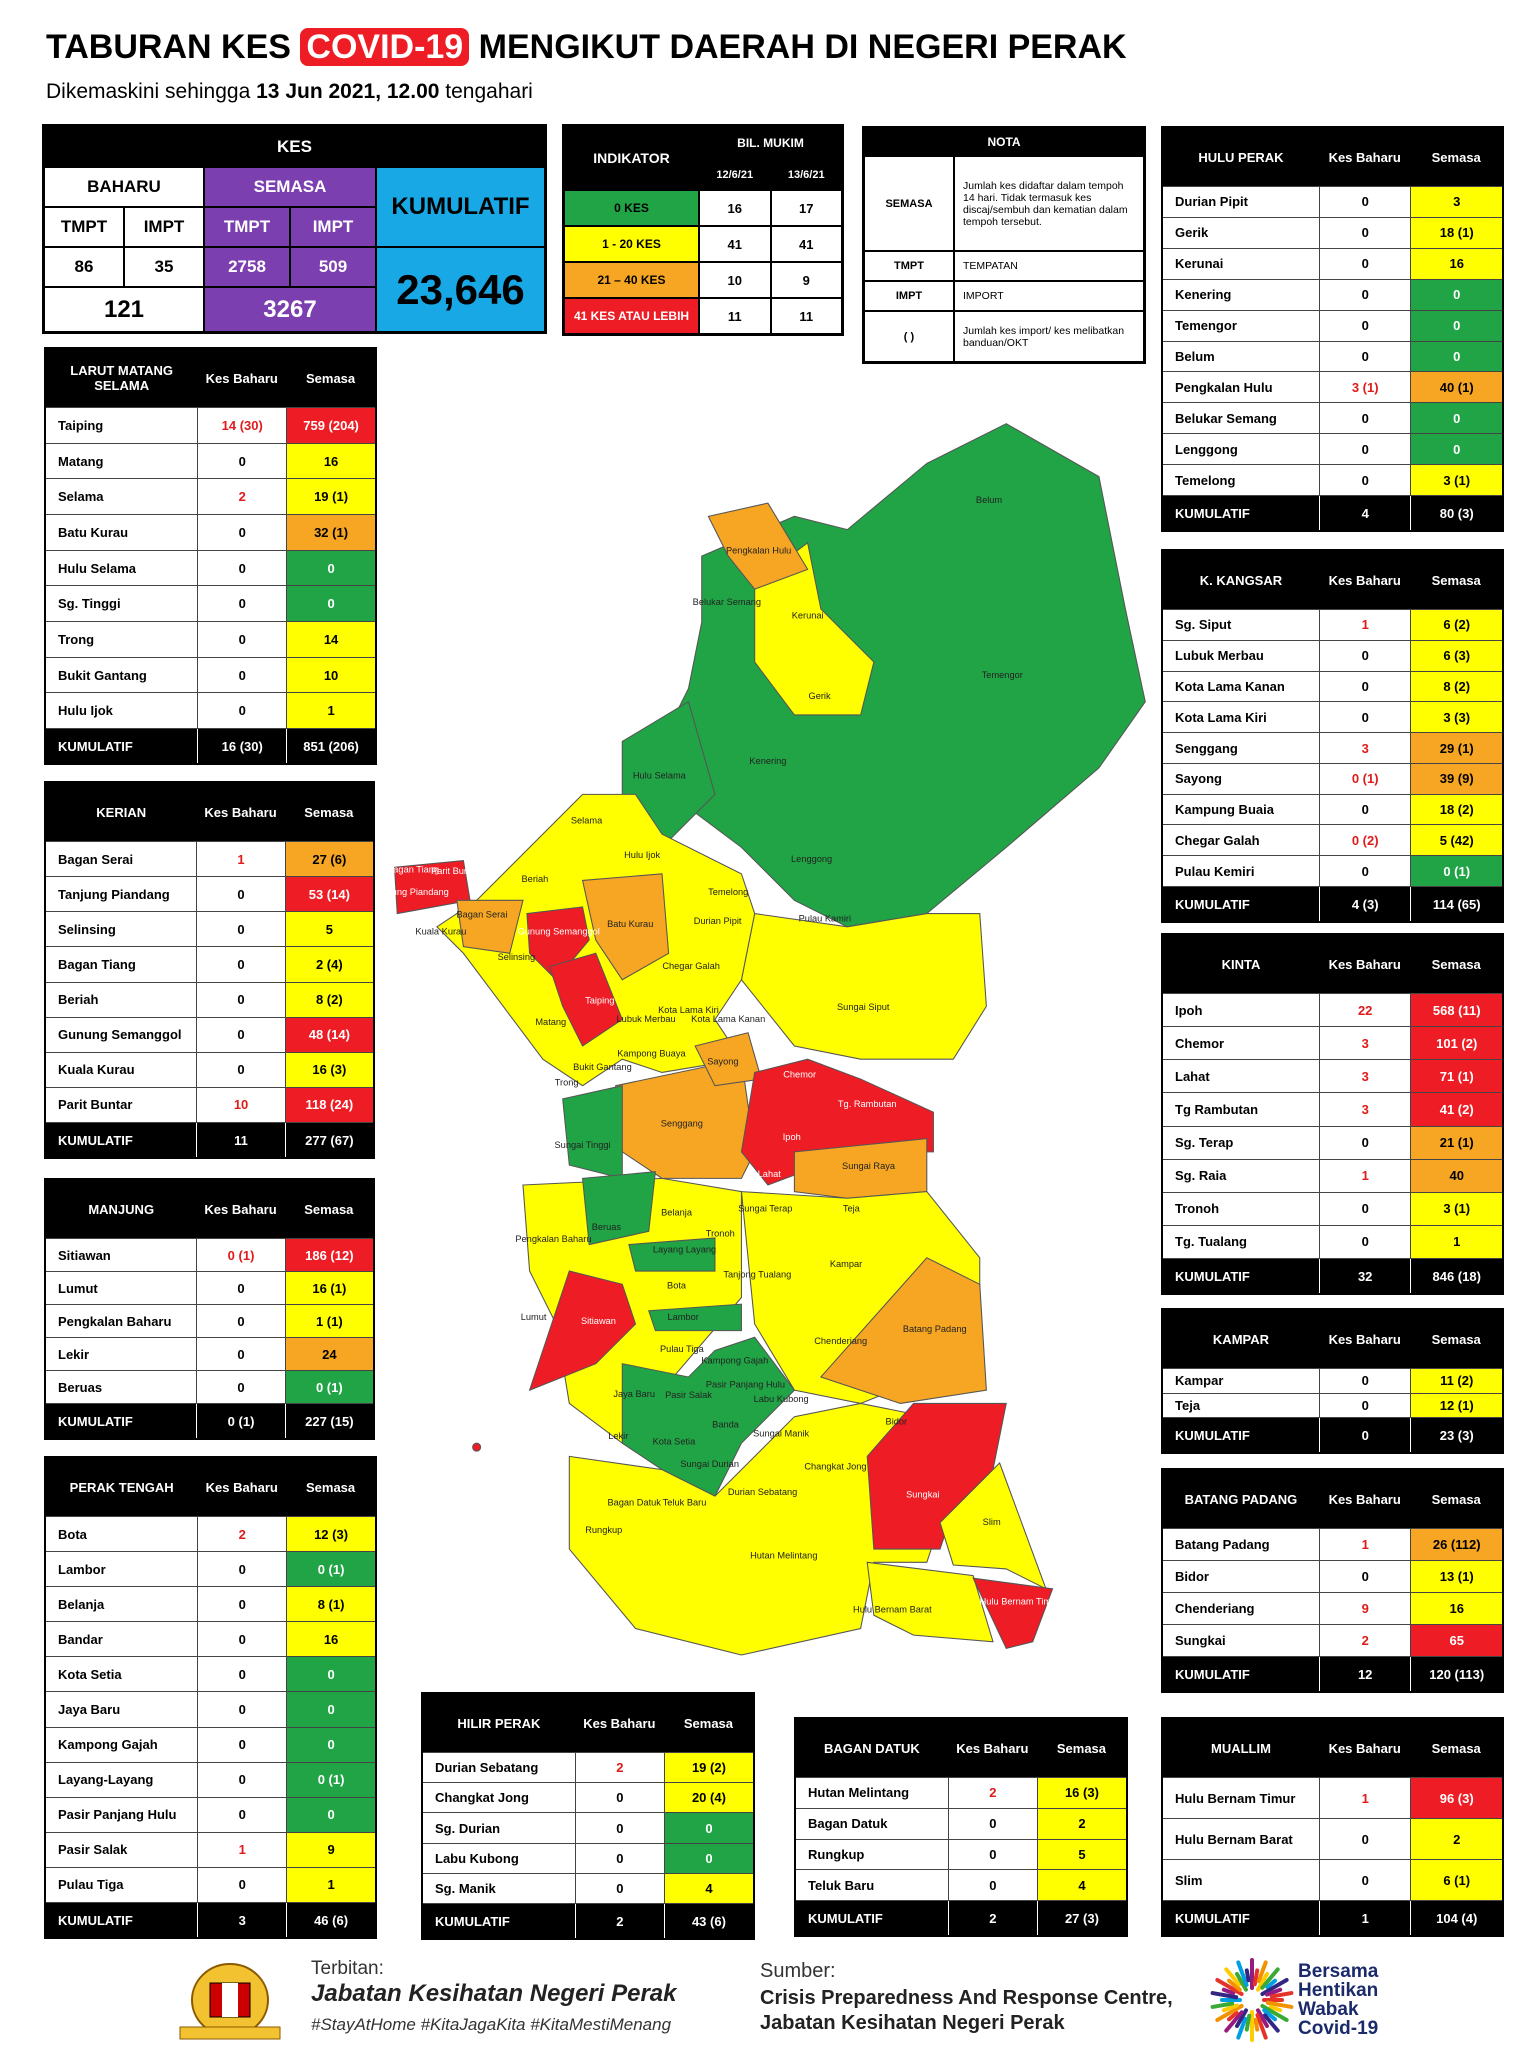  Describe the element at coordinates (240, 1255) in the screenshot. I see `new-cases: 0 (1)` at that location.